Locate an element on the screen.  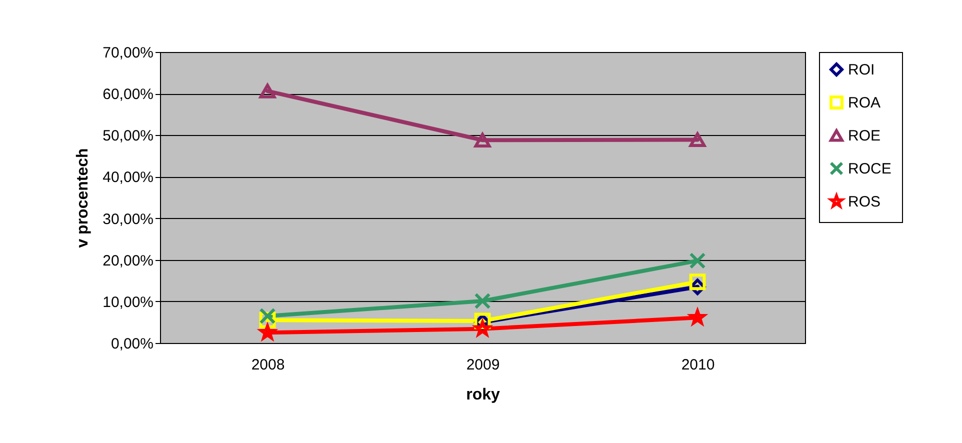
y-tick-label: 50,00% is located at coordinates (128, 136).